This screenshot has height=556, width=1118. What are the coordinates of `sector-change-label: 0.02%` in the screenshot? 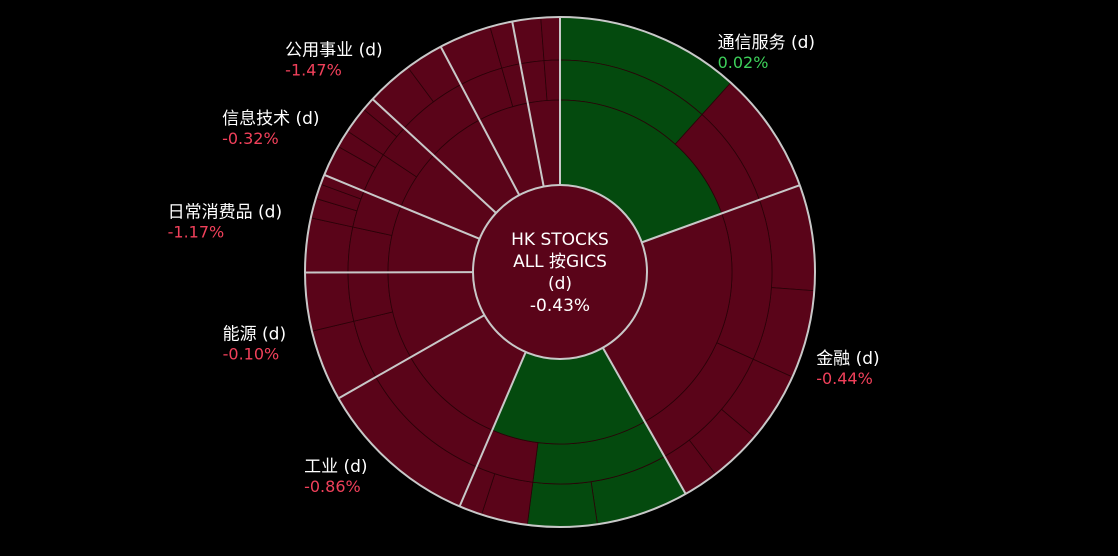 It's located at (743, 62).